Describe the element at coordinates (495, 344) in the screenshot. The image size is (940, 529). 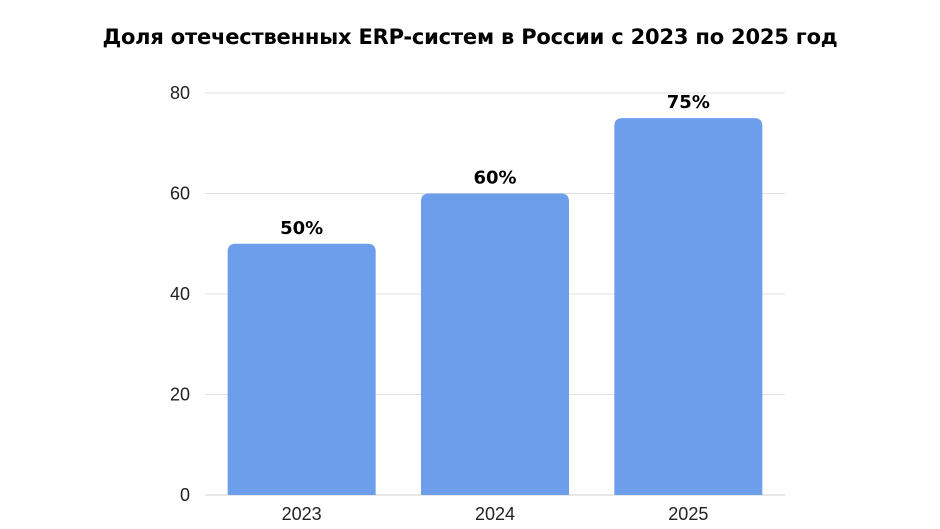
I see `bar-2024` at that location.